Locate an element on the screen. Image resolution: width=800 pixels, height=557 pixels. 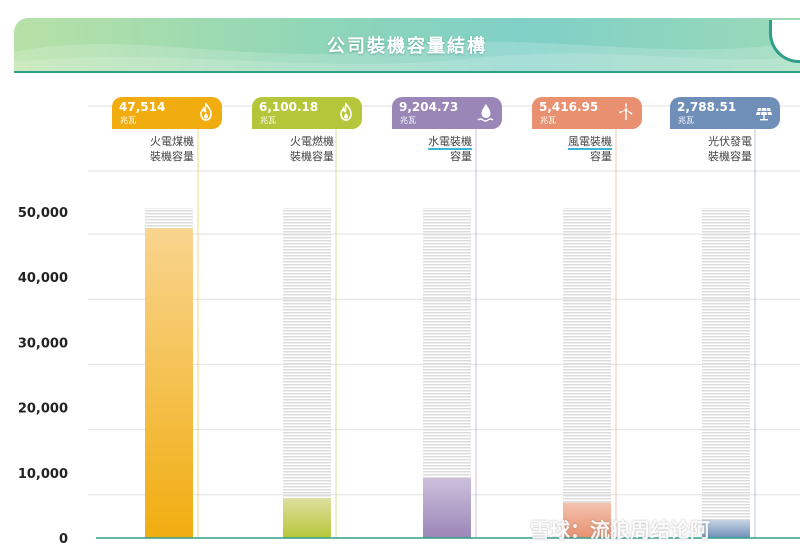
solar-panel-icon is located at coordinates (764, 114).